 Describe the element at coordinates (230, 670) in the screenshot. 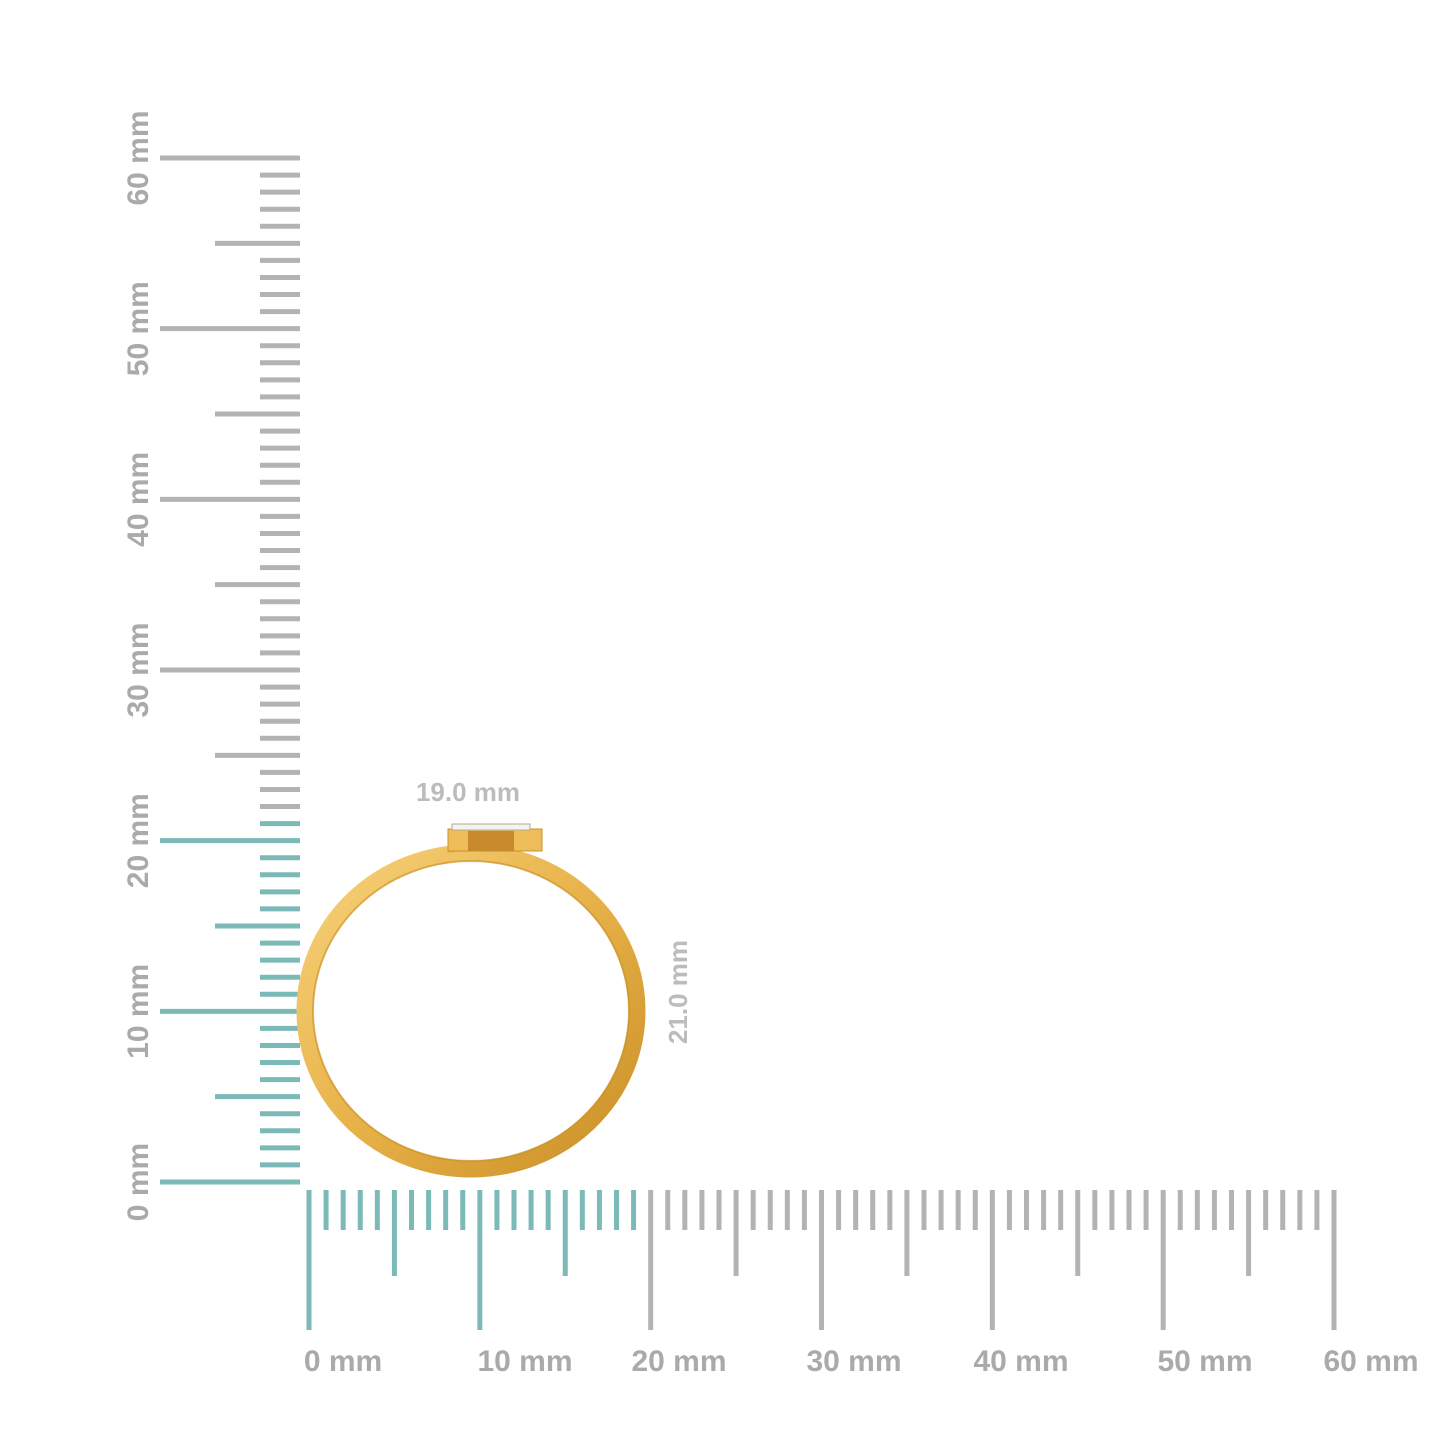

I see `vertical-ruler` at that location.